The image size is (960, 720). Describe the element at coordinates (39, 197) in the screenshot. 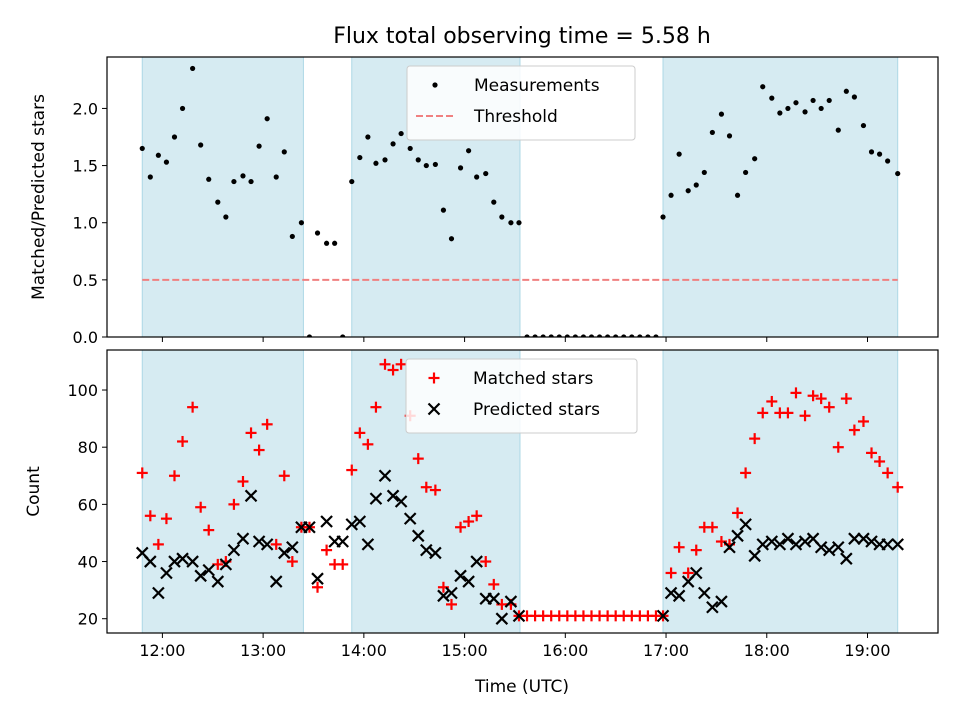

I see `y-axis-label: Matched/Predicted stars` at that location.